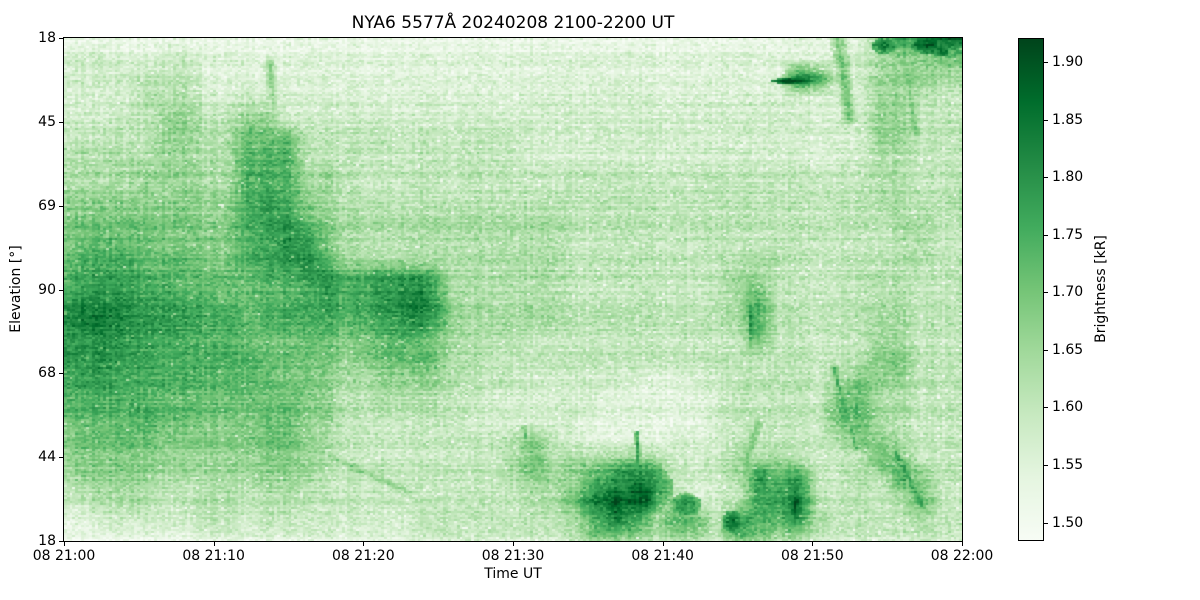 This screenshot has height=600, width=1200. I want to click on y-tick-label: 45, so click(47, 121).